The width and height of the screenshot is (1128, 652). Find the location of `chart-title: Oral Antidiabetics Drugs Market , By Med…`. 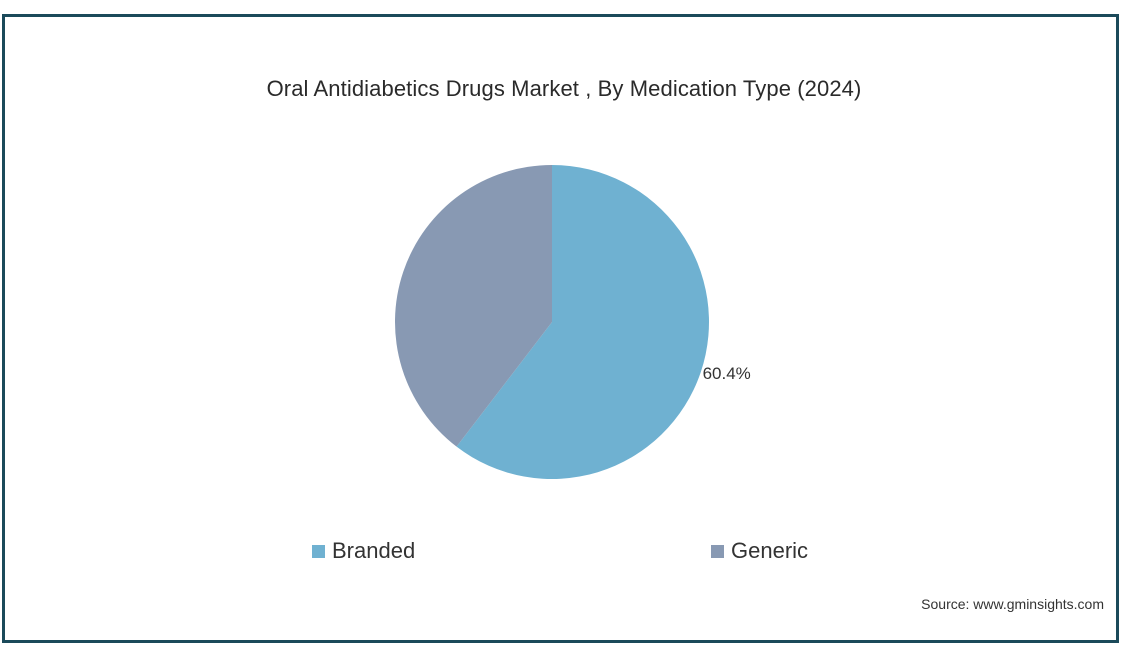

chart-title: Oral Antidiabetics Drugs Market , By Med… is located at coordinates (564, 88).